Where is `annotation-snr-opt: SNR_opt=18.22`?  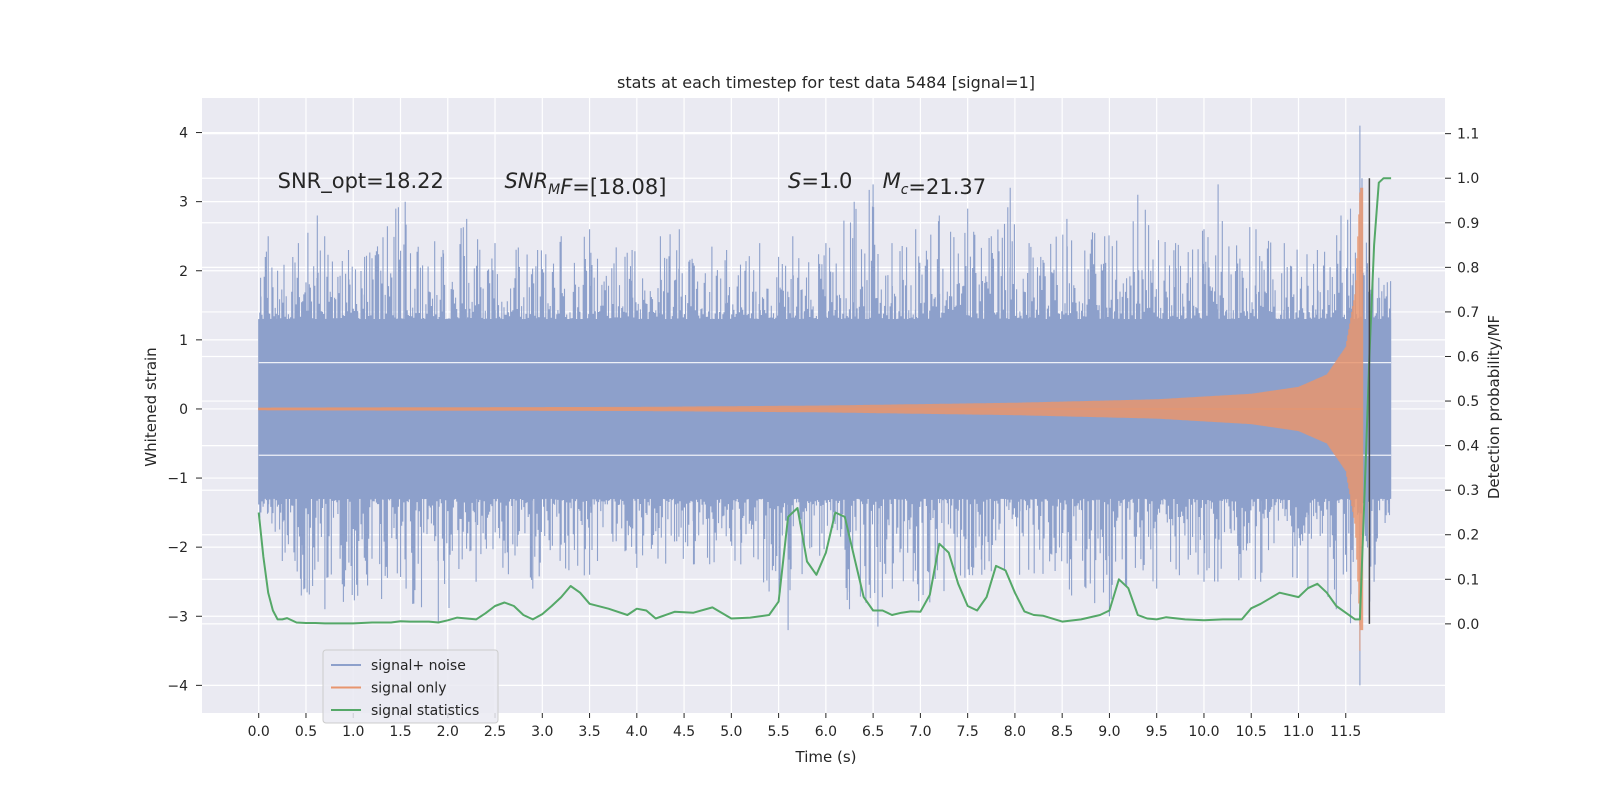
annotation-snr-opt: SNR_opt=18.22 is located at coordinates (361, 181).